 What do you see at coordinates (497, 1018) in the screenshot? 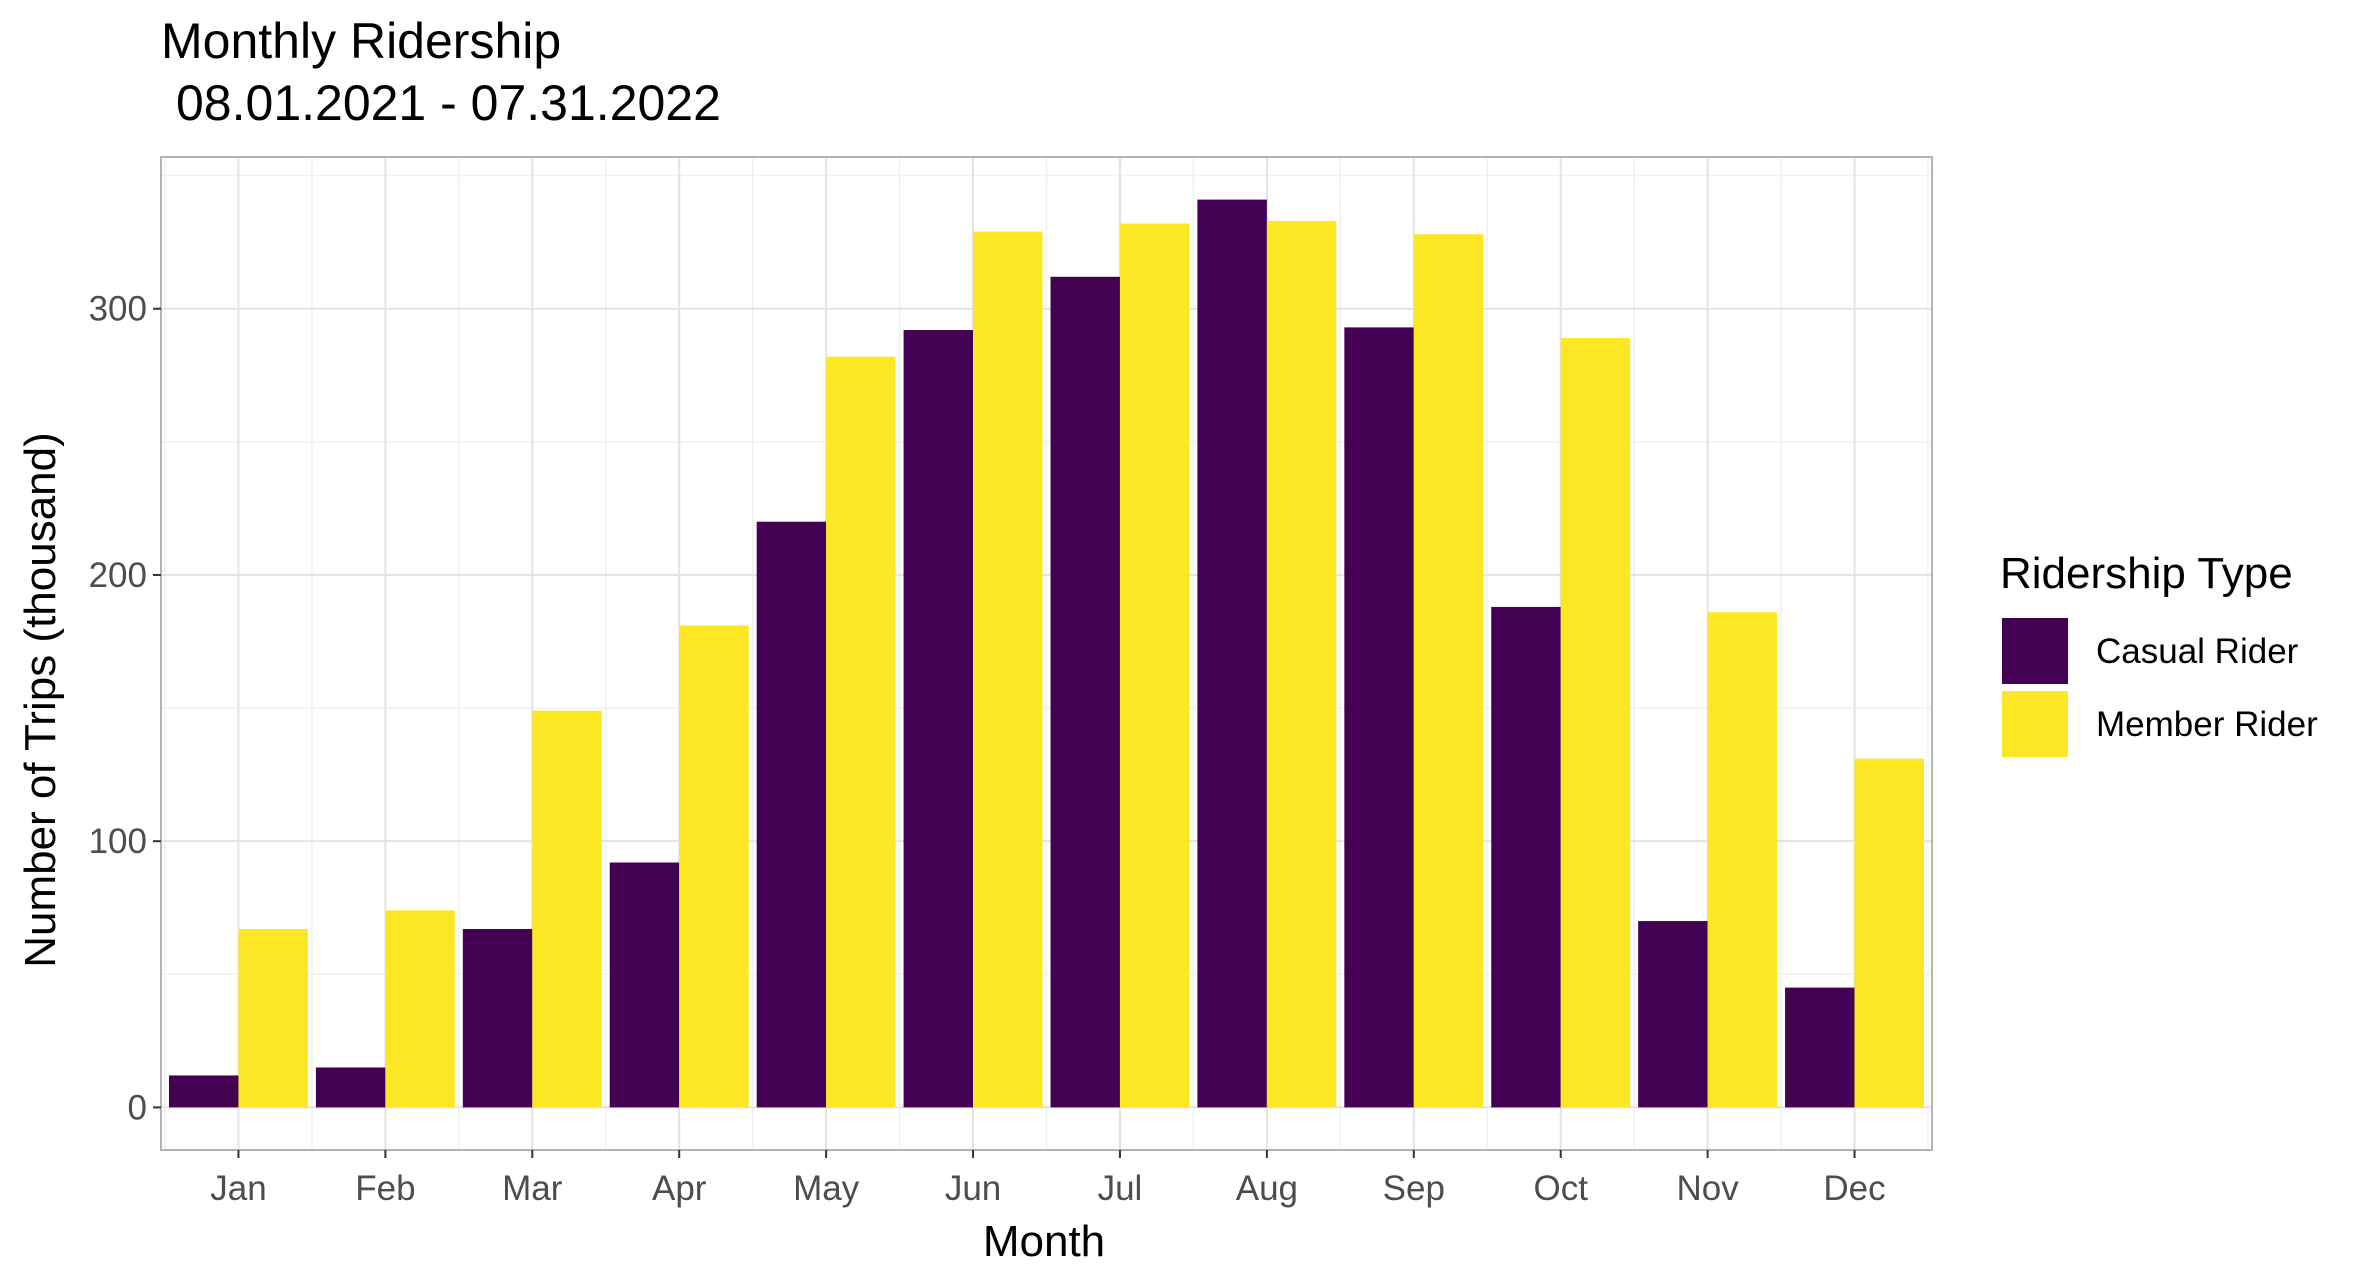
I see `bar-casual-rider-mar` at bounding box center [497, 1018].